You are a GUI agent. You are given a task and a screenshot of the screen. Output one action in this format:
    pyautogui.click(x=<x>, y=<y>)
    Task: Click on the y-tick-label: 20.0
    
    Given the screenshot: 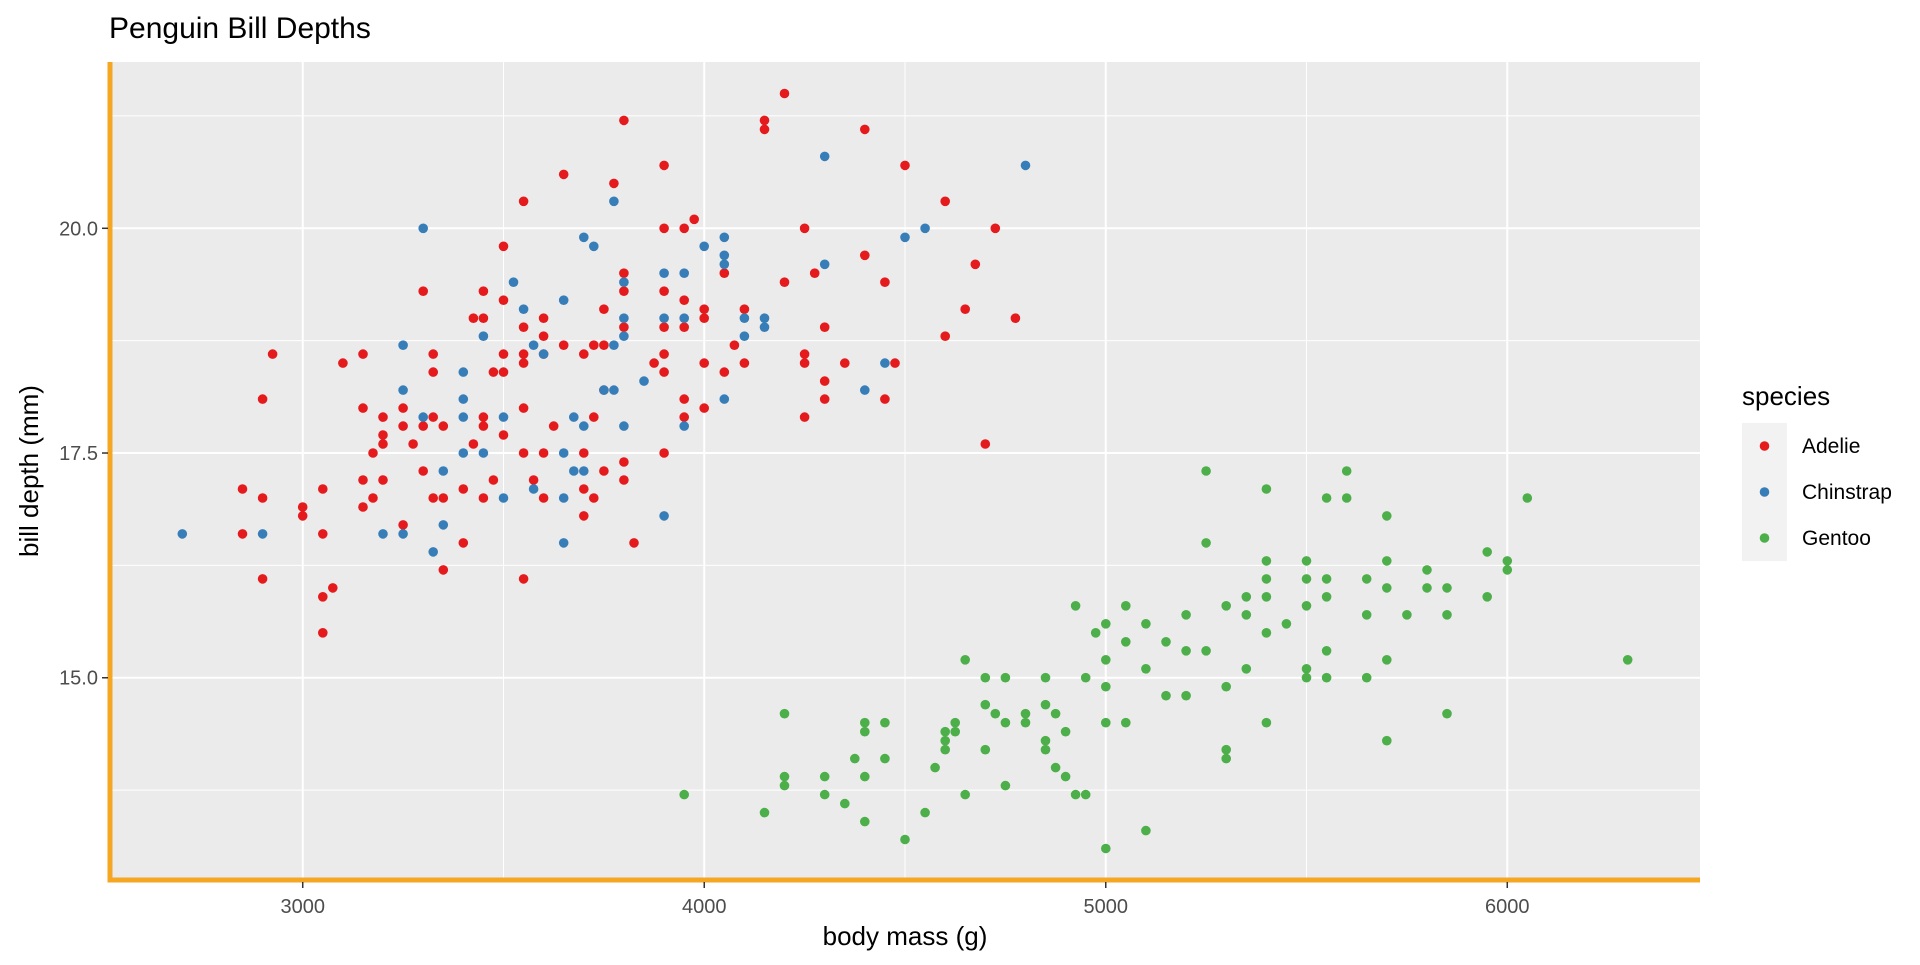 What is the action you would take?
    pyautogui.click(x=78, y=229)
    